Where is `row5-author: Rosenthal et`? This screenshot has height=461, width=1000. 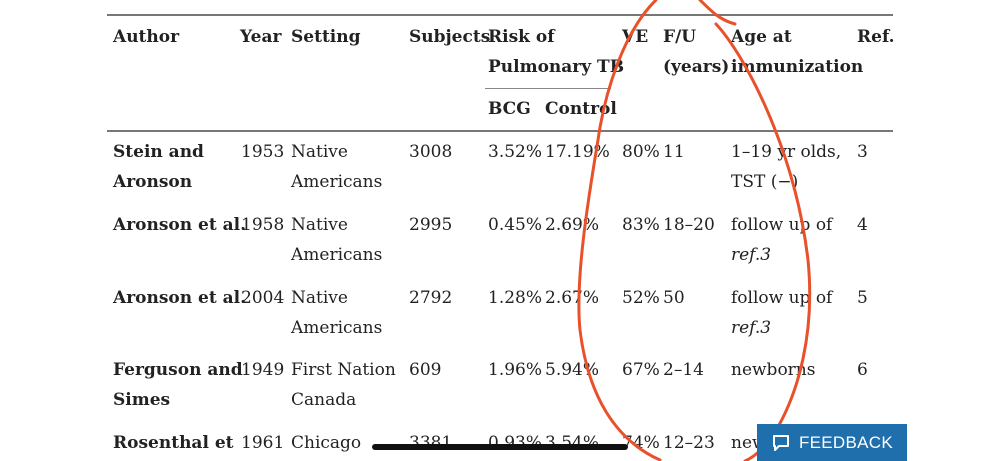 row5-author: Rosenthal et is located at coordinates (173, 443).